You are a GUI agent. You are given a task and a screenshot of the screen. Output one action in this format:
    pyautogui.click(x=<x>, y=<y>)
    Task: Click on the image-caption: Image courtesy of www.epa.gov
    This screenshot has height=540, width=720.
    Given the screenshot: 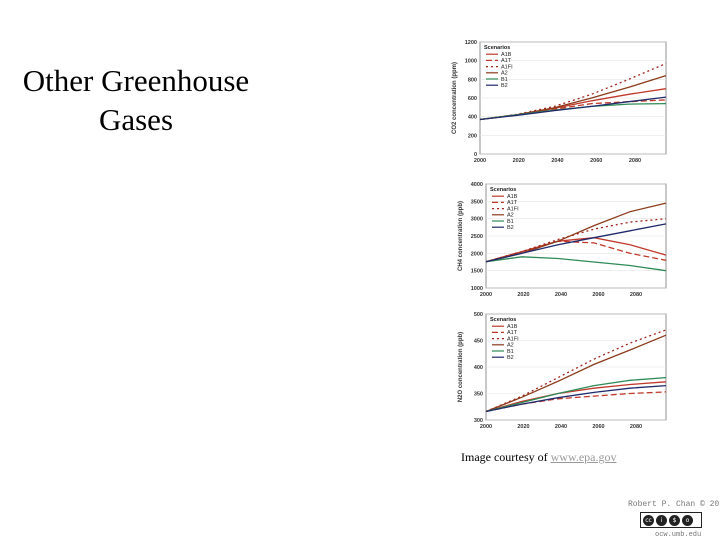 What is the action you would take?
    pyautogui.click(x=539, y=457)
    